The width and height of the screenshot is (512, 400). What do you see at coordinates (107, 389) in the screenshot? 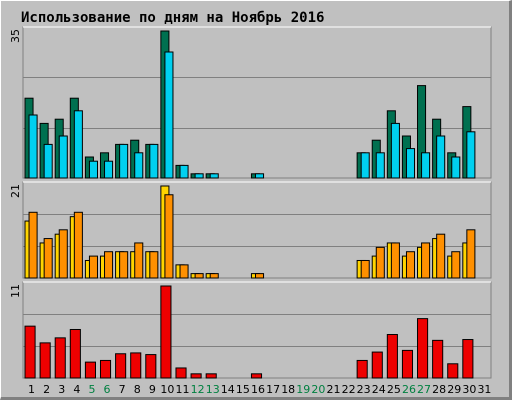
I see `day-label-6: 6` at bounding box center [107, 389].